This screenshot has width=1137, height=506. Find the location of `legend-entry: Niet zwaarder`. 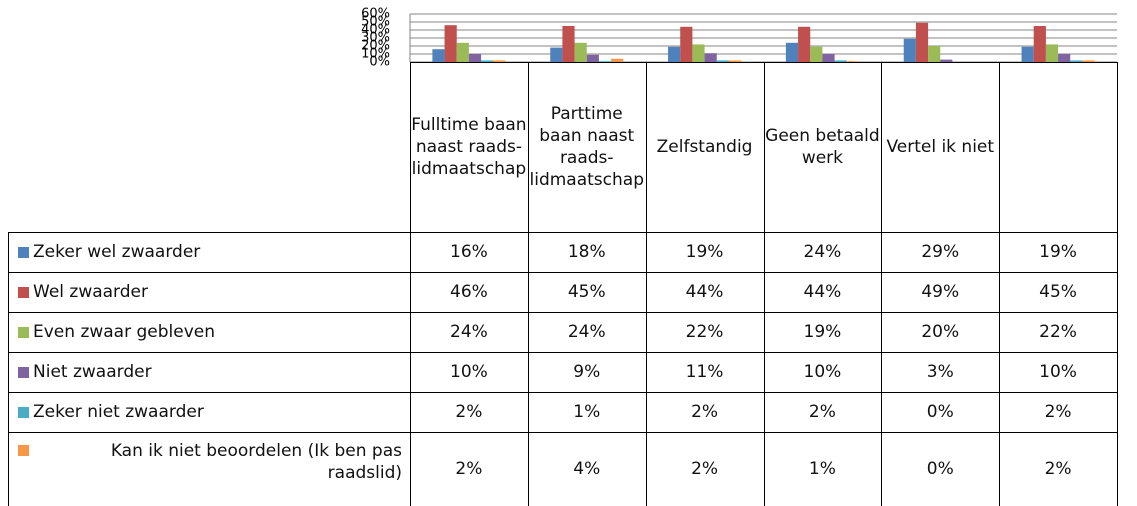

legend-entry: Niet zwaarder is located at coordinates (209, 372).